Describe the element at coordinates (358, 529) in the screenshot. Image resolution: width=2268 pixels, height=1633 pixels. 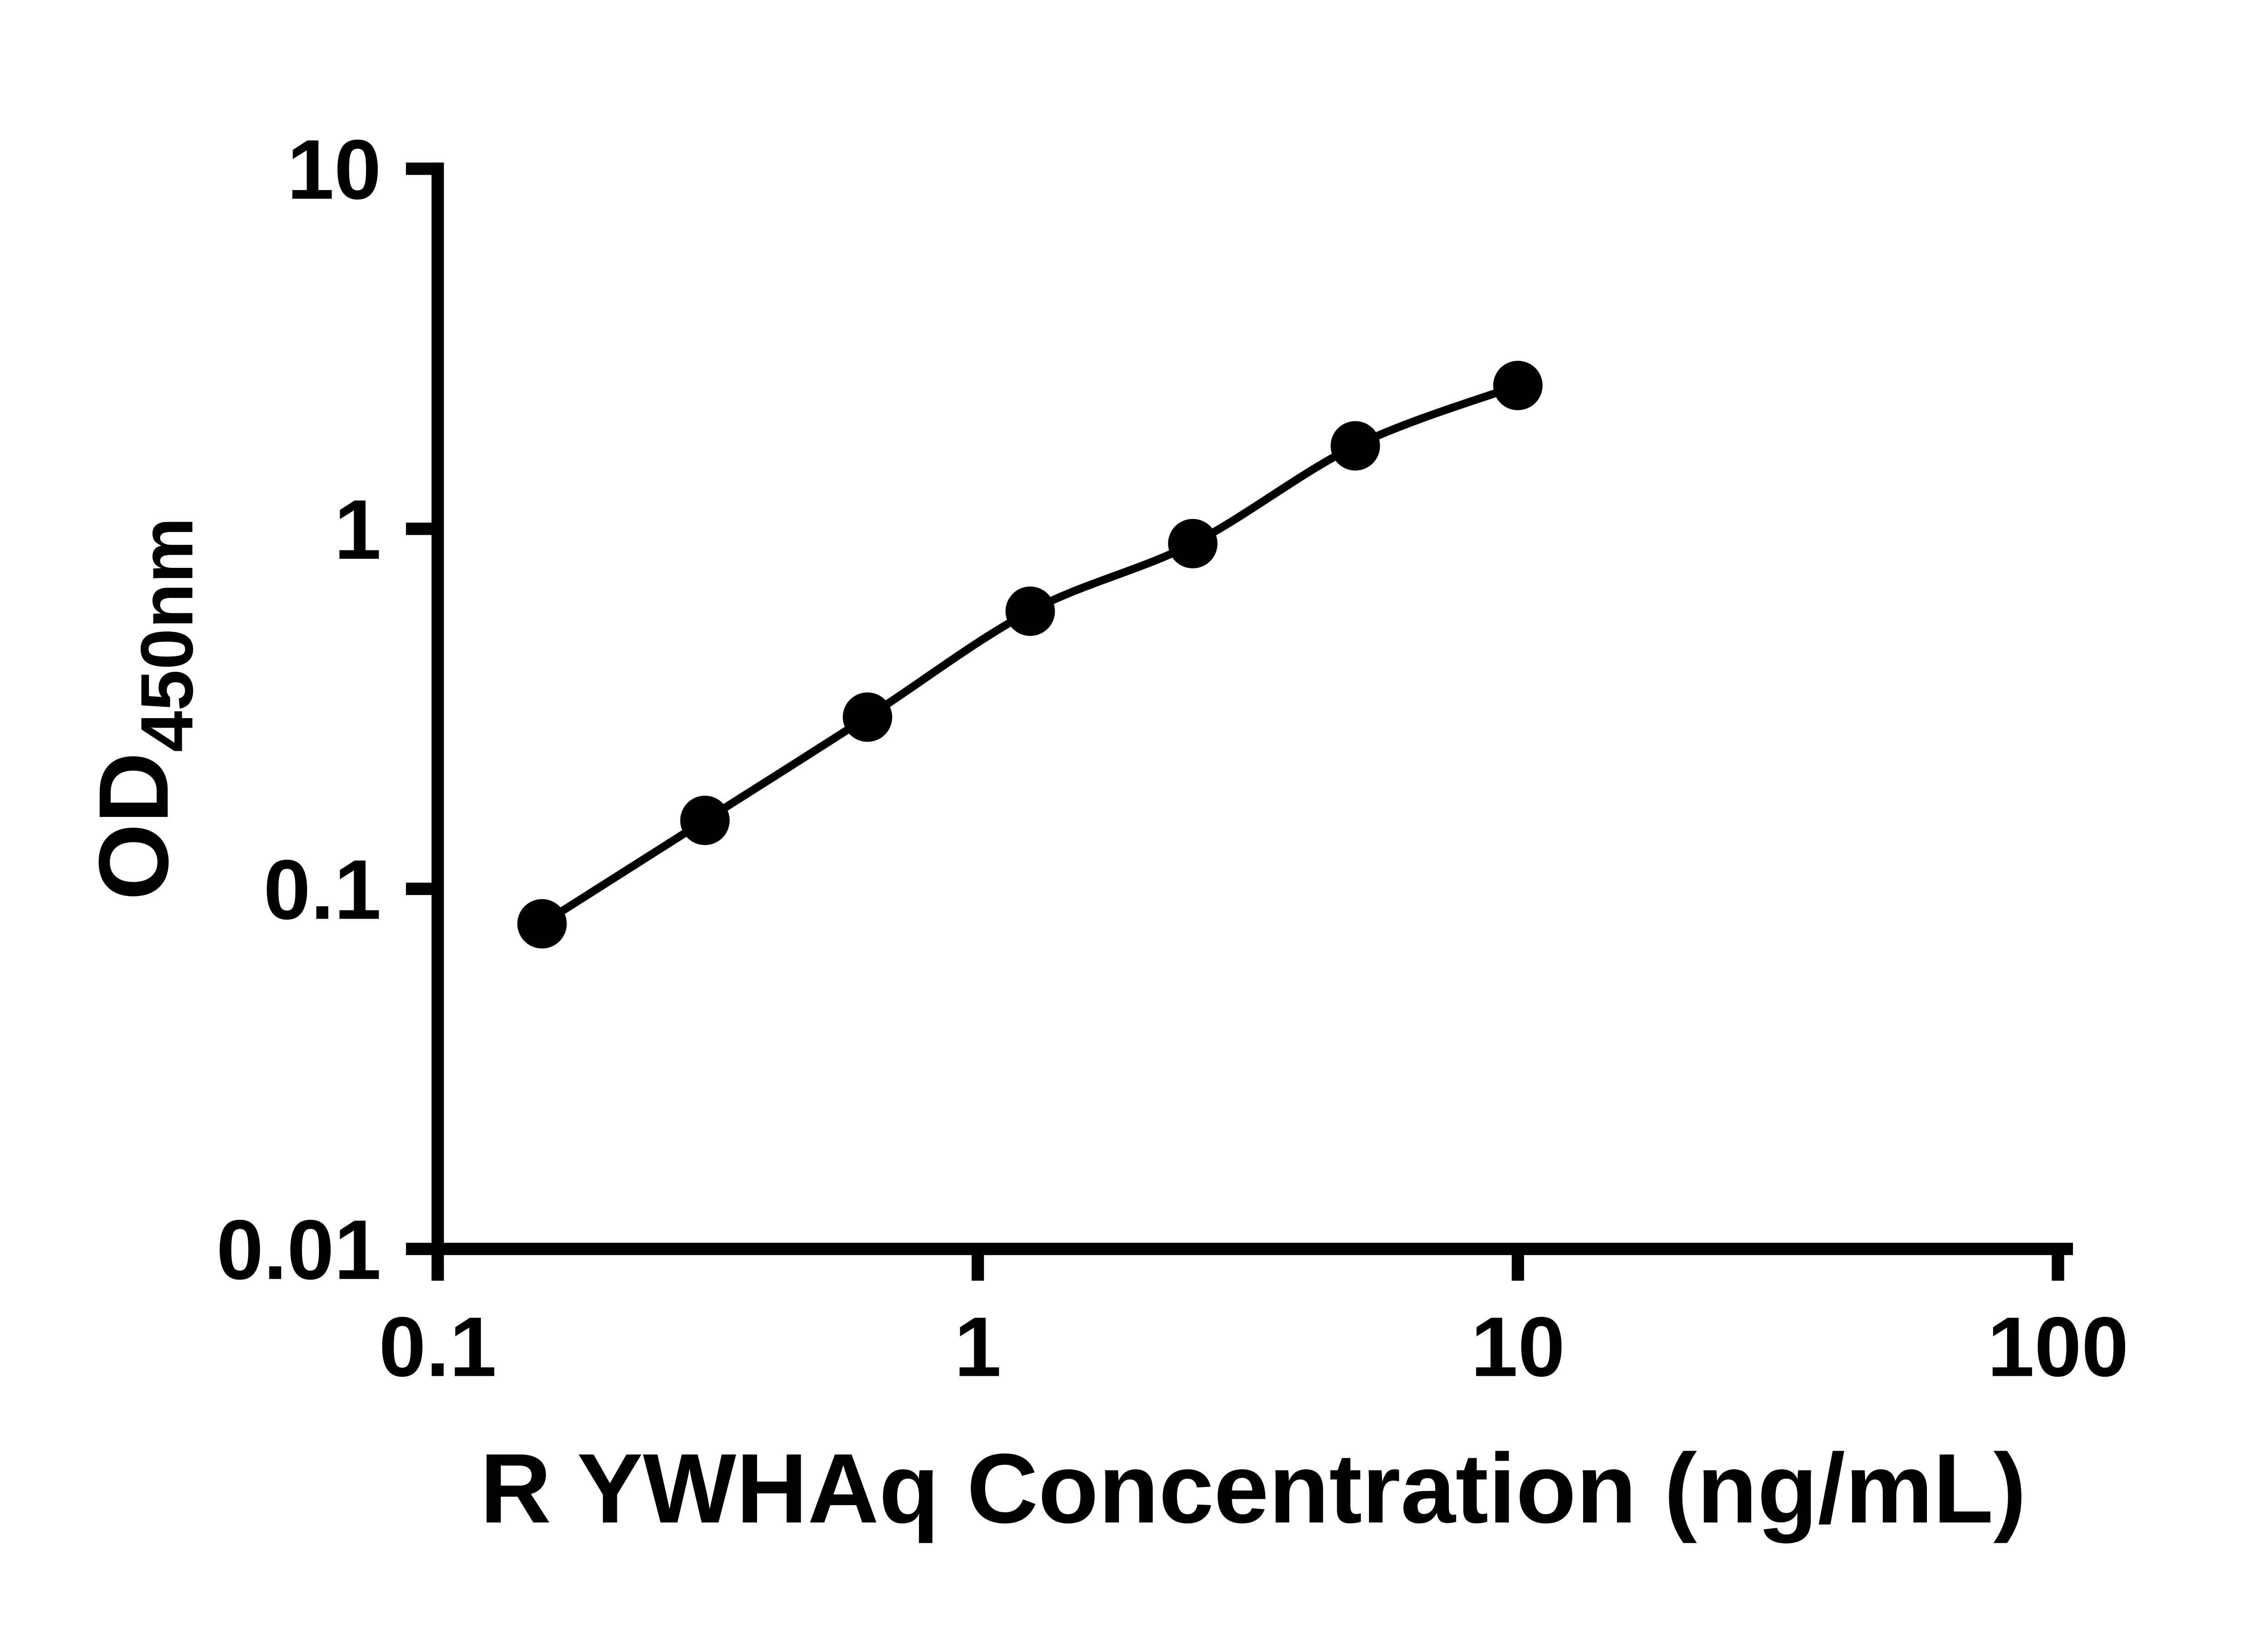
I see `y-tick-label: 1` at that location.